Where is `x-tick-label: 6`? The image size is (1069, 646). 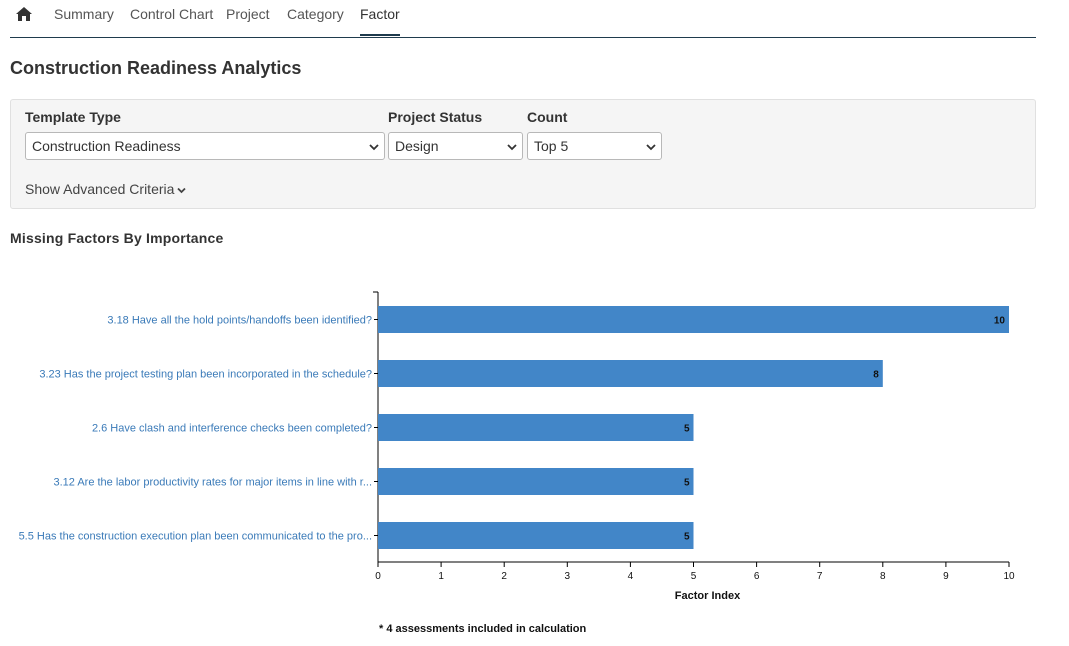 x-tick-label: 6 is located at coordinates (757, 576).